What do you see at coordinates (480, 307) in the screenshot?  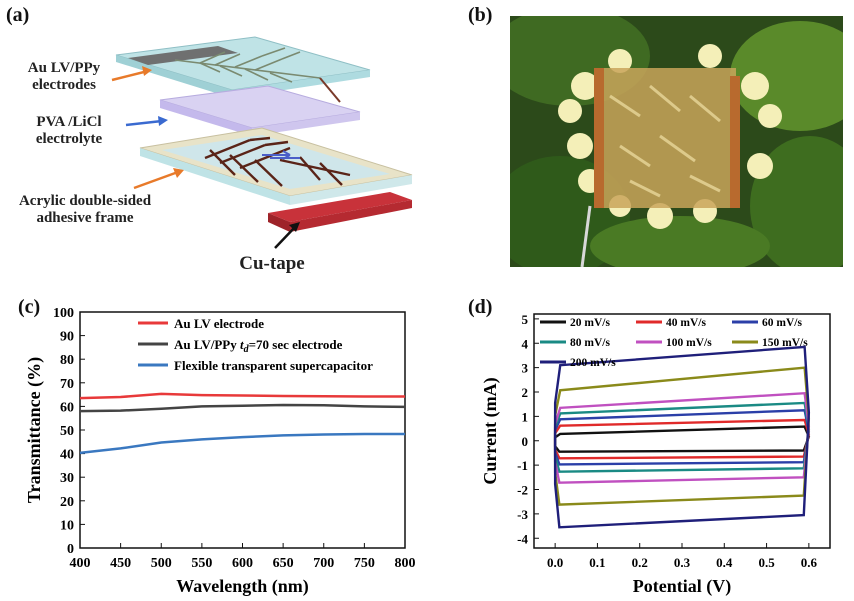 I see `panel-d-label: (d)` at bounding box center [480, 307].